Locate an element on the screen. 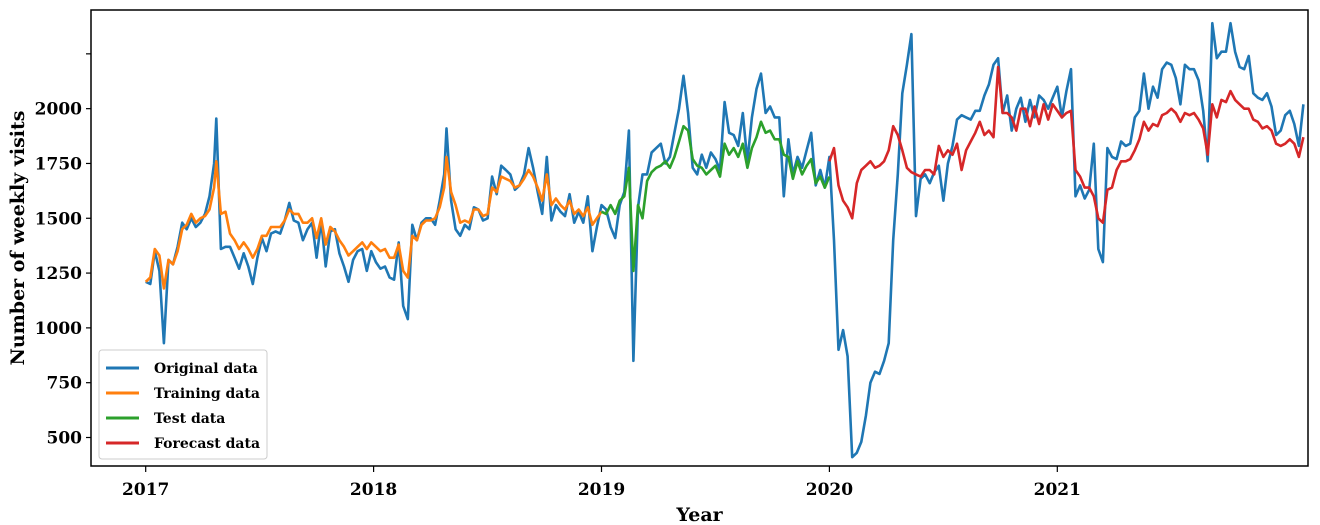 Image resolution: width=1320 pixels, height=525 pixels. y-tick-label: 2000 is located at coordinates (58, 110).